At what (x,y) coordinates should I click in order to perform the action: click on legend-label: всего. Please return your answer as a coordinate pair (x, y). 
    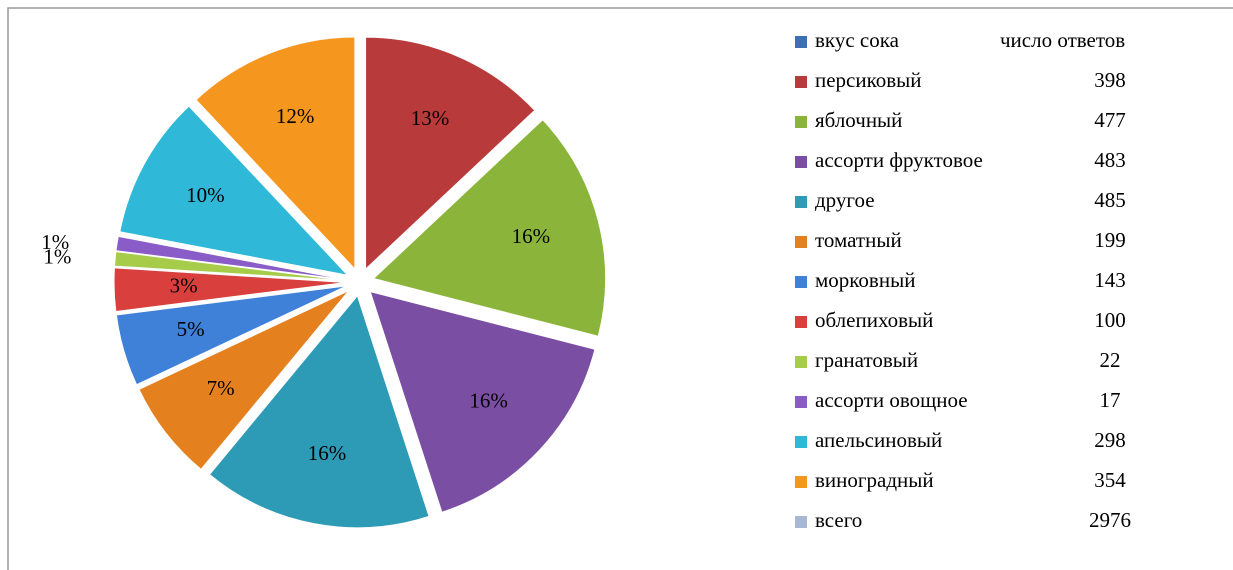
    Looking at the image, I should click on (838, 520).